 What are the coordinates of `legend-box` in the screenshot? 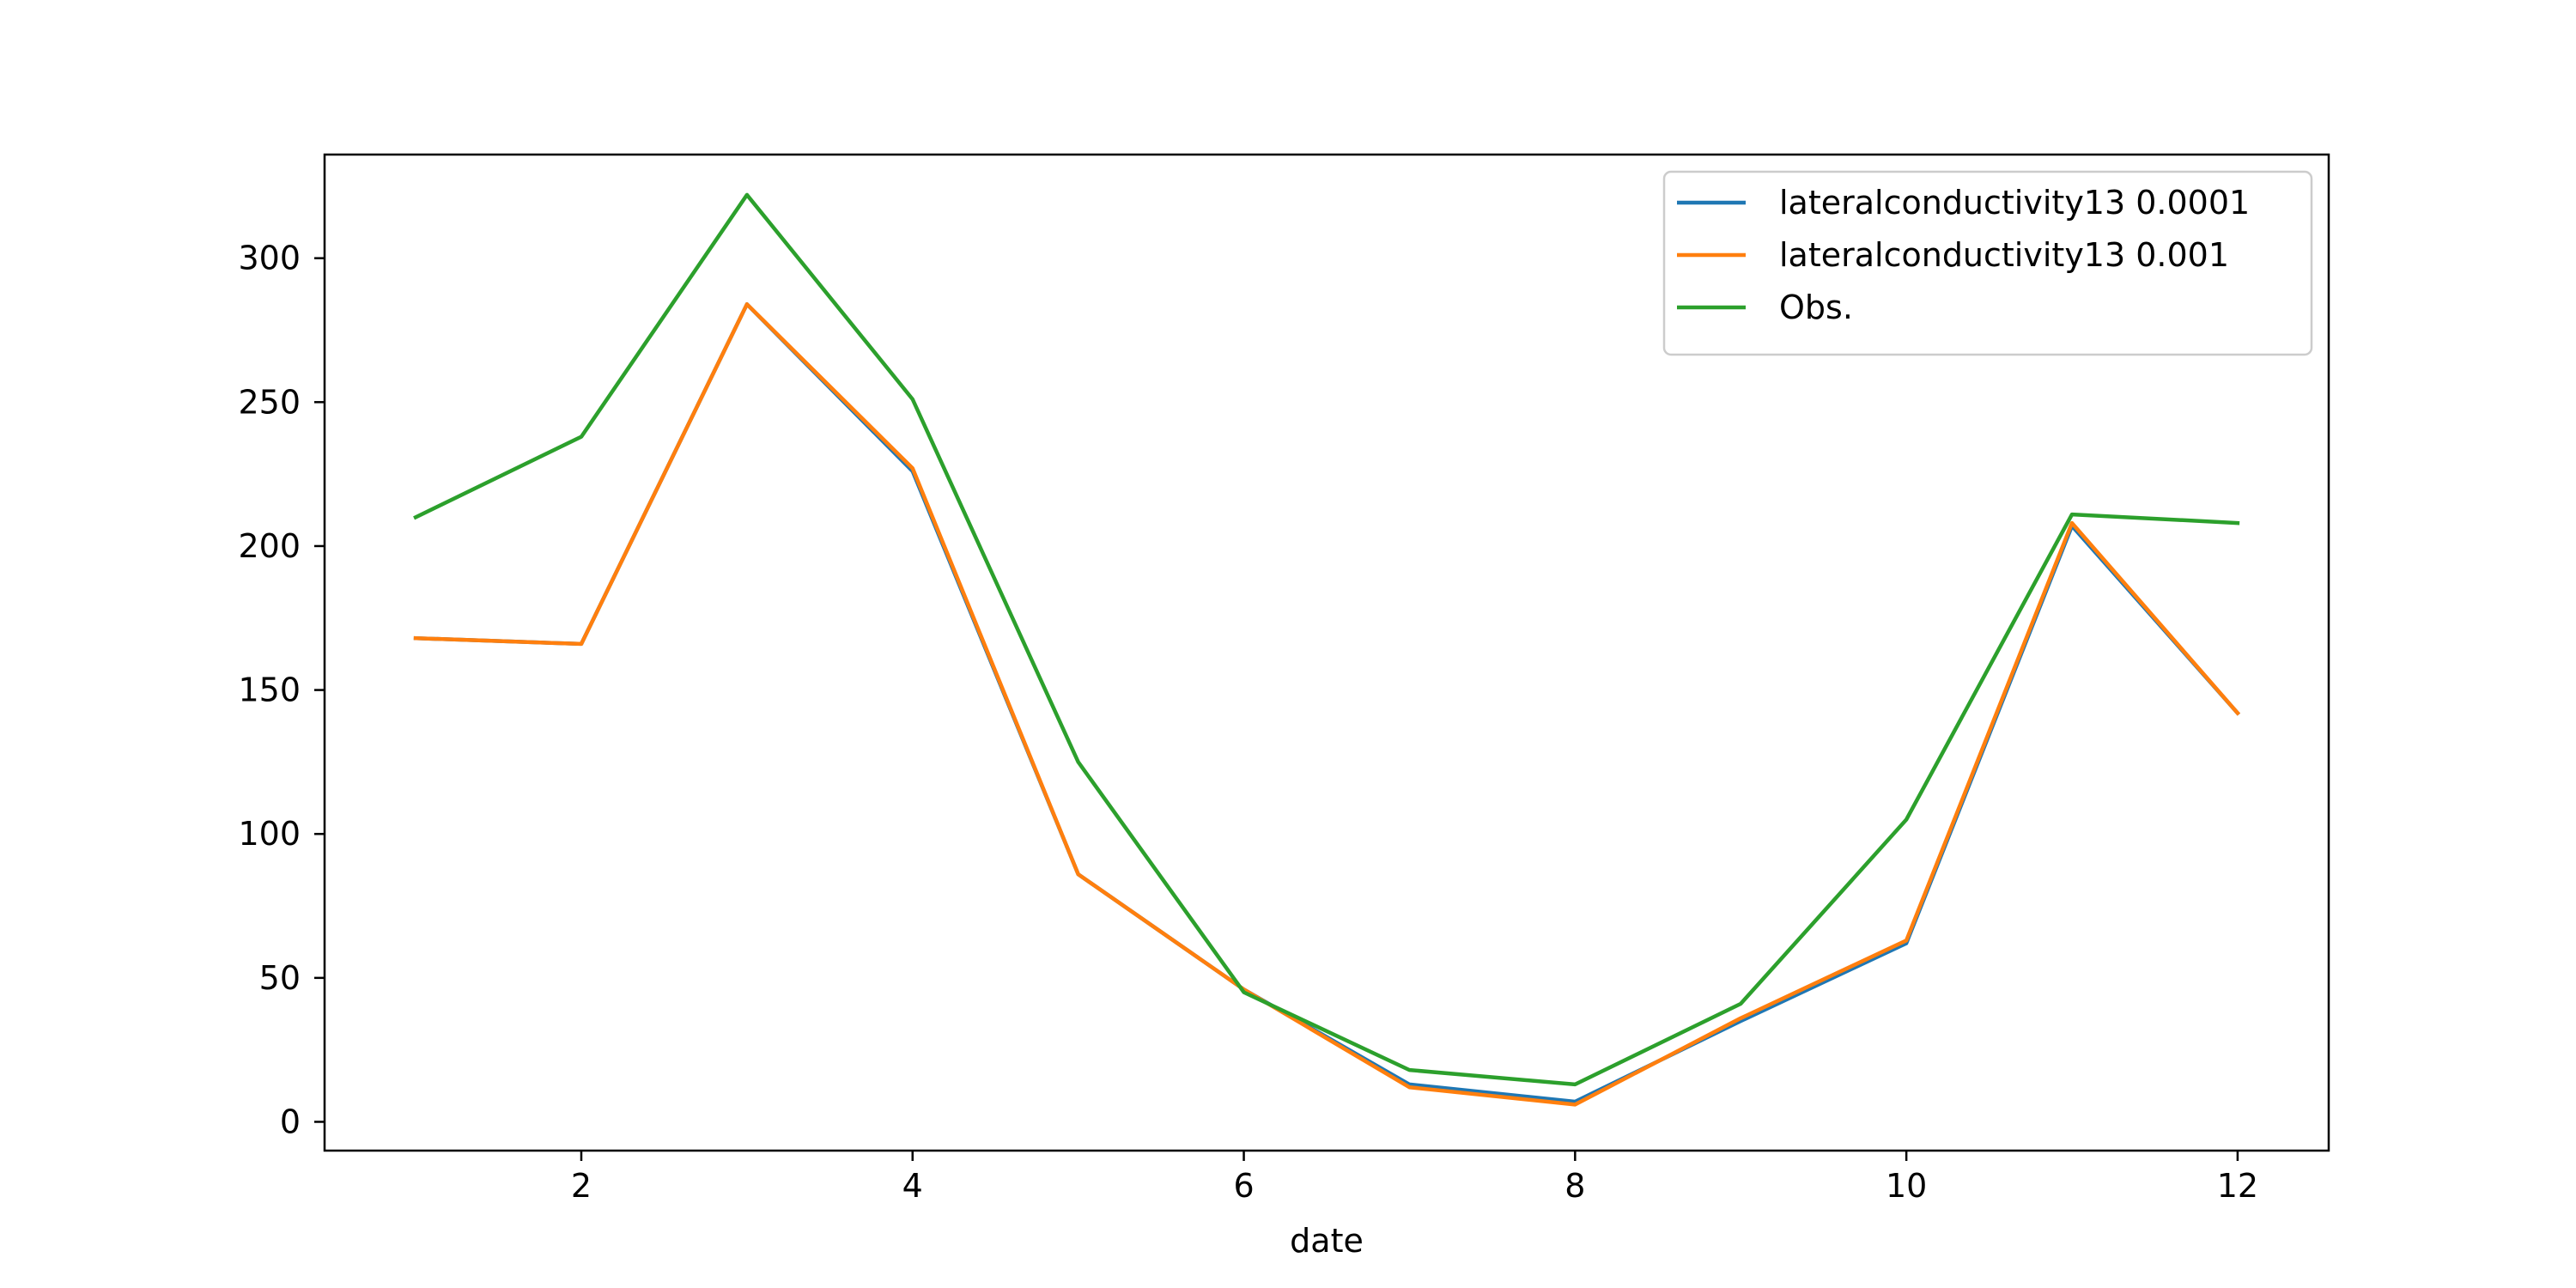 It's located at (1988, 263).